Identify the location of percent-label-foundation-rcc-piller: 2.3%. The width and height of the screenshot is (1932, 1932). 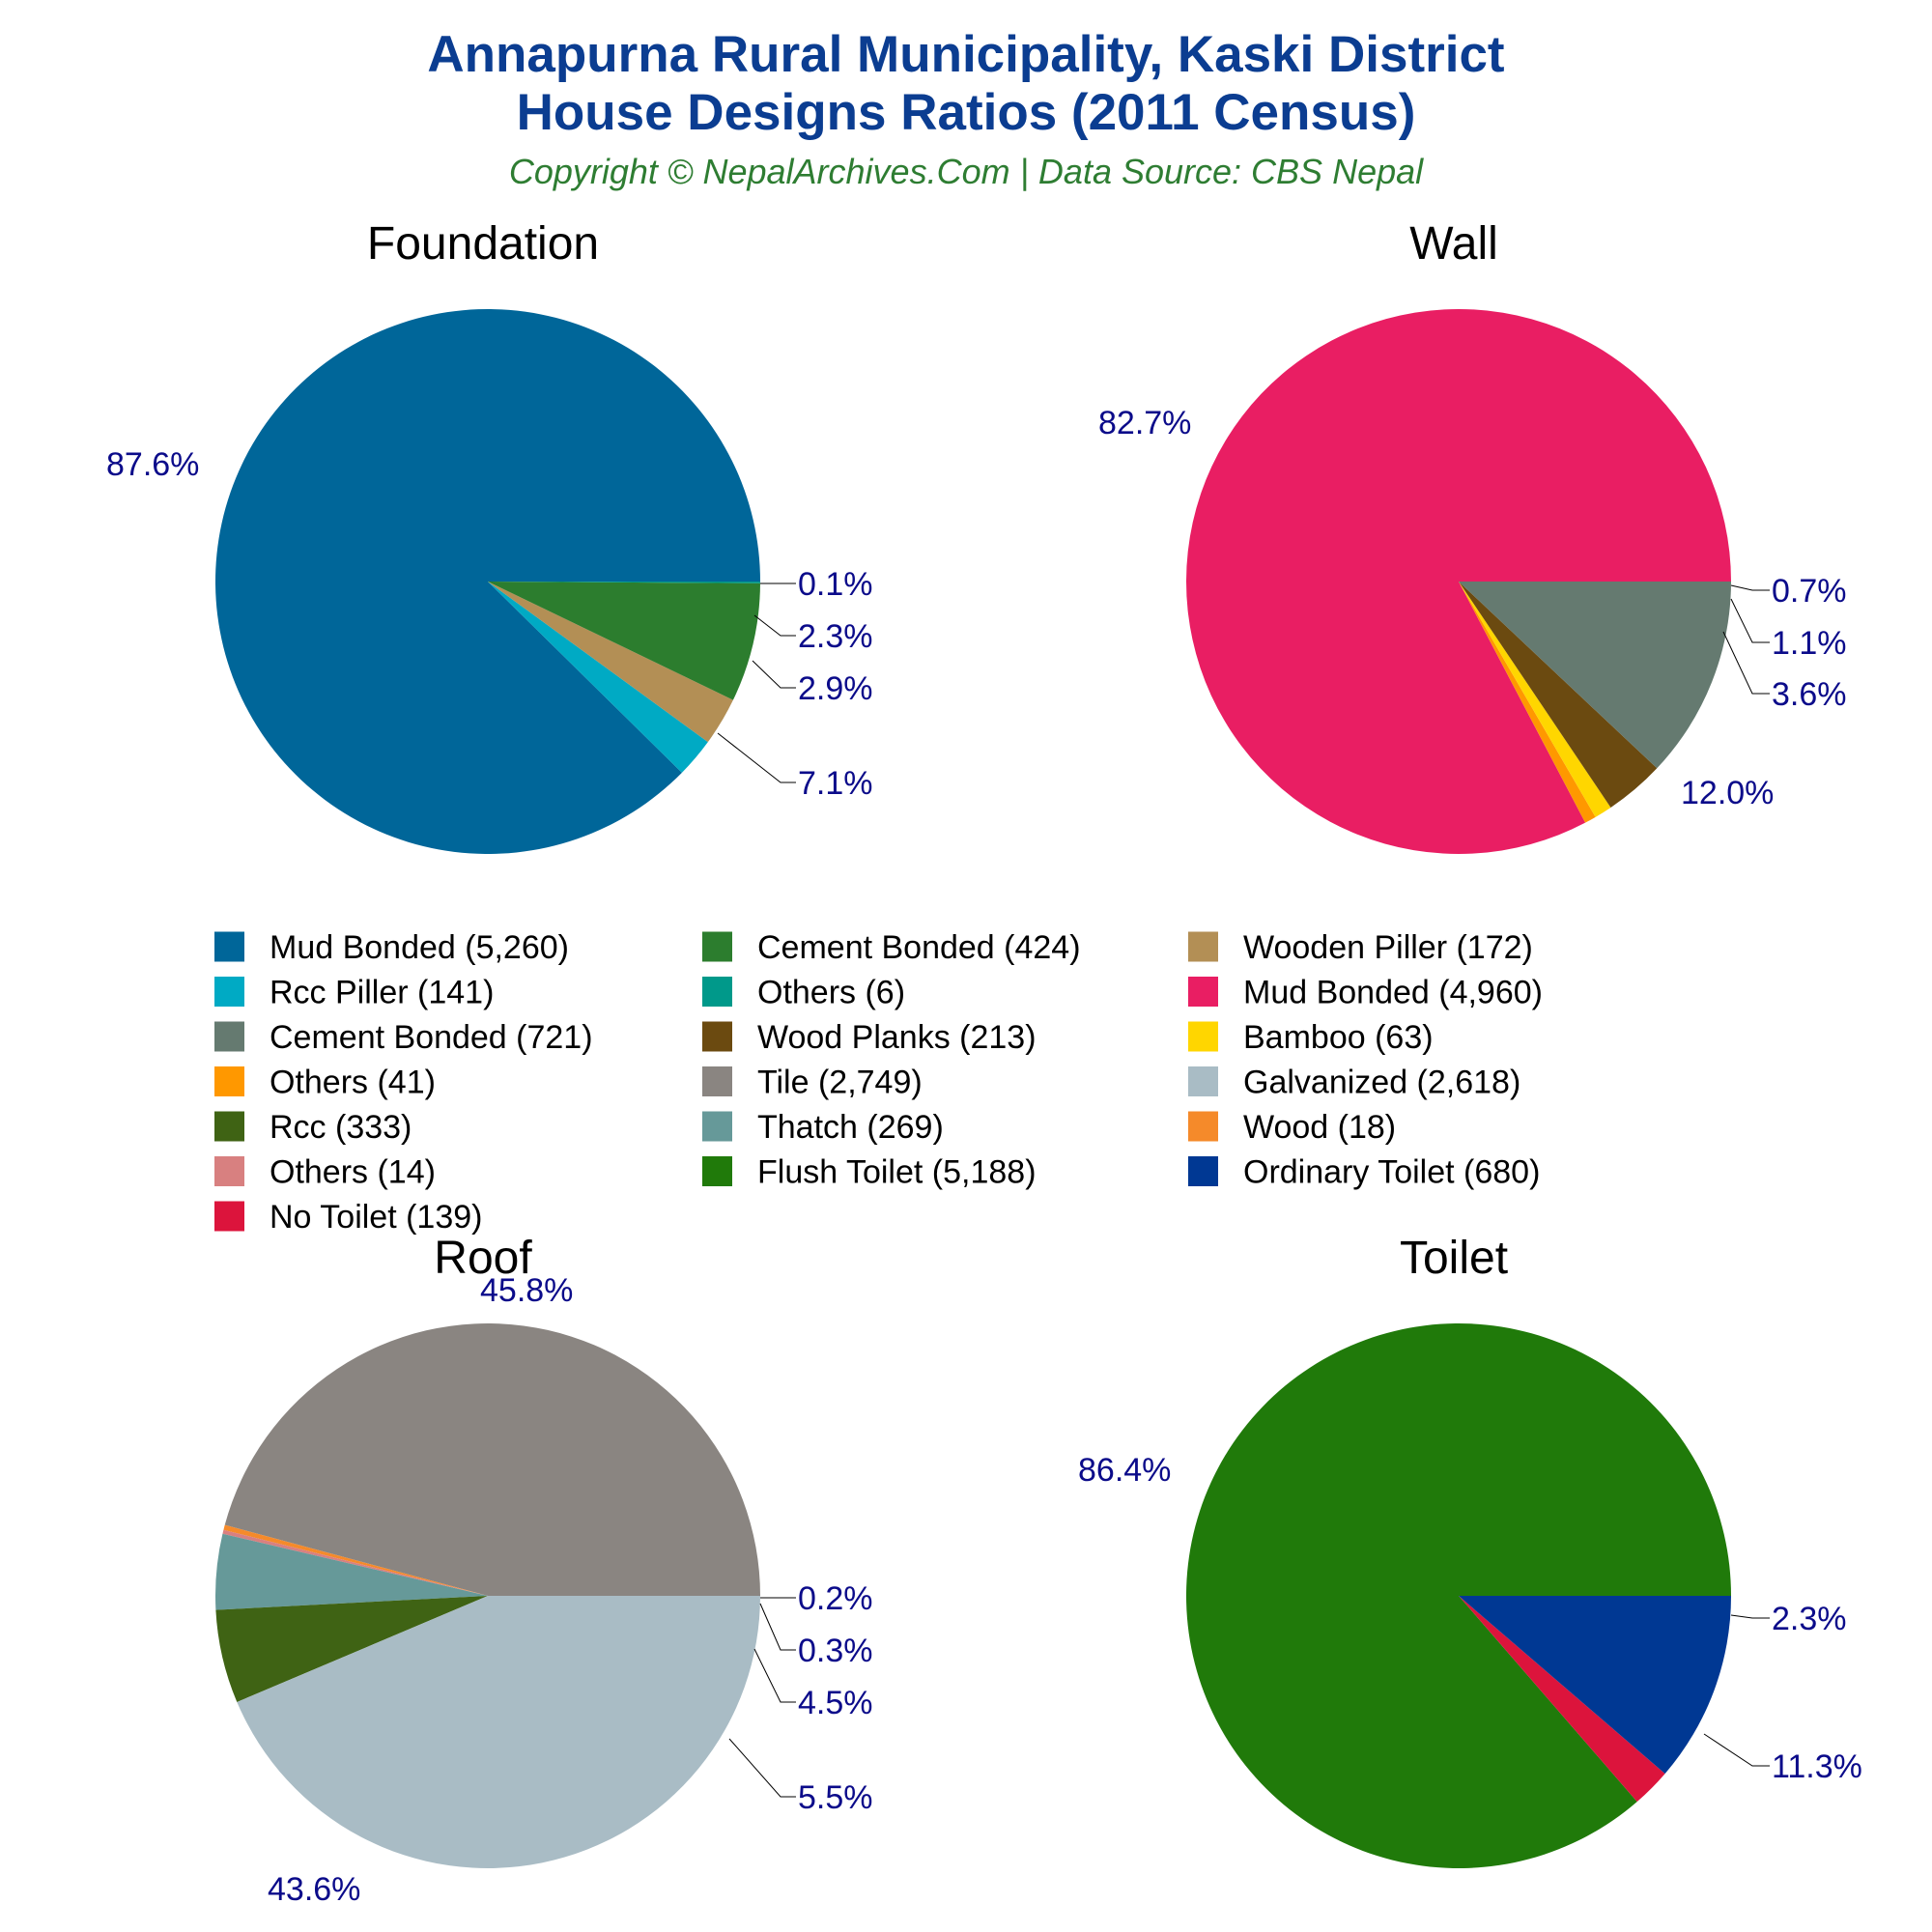
(835, 636).